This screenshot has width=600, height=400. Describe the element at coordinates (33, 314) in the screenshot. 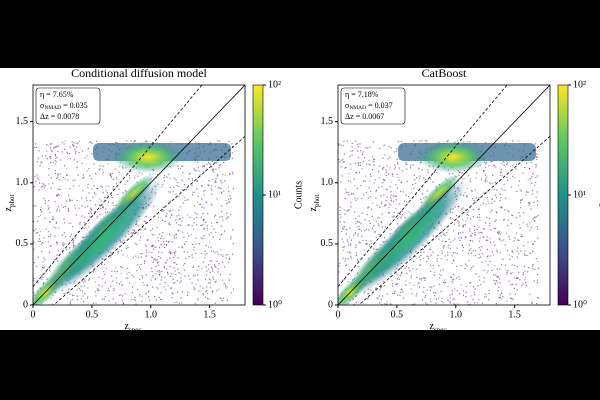

I see `x-tick-label: 0` at that location.